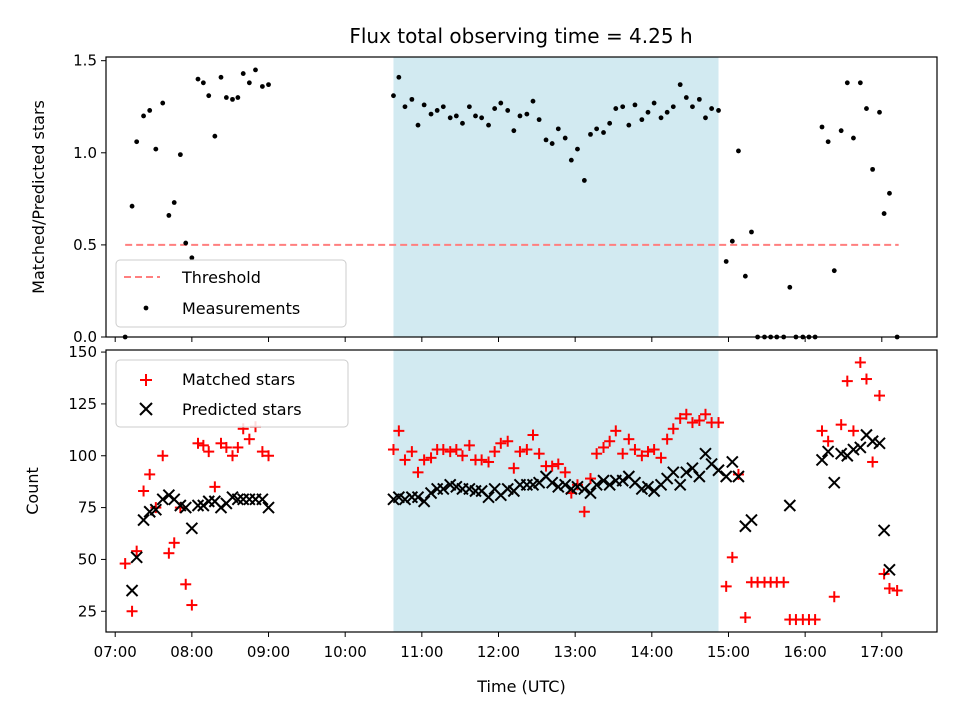 Image resolution: width=960 pixels, height=720 pixels. I want to click on legend-predicted-label: Predicted stars, so click(242, 409).